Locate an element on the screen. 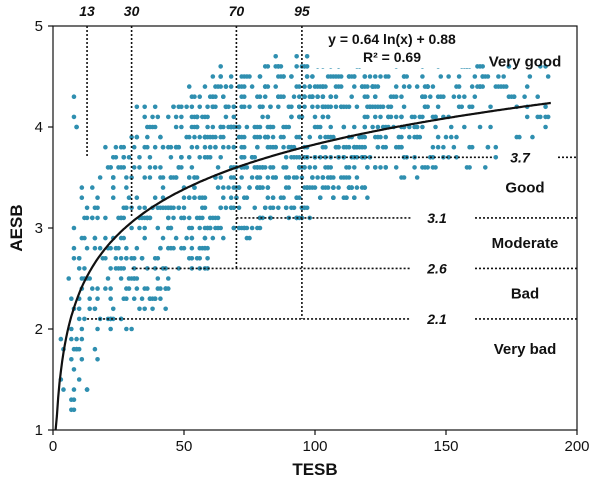 The width and height of the screenshot is (600, 483). class-label: Good is located at coordinates (524, 188).